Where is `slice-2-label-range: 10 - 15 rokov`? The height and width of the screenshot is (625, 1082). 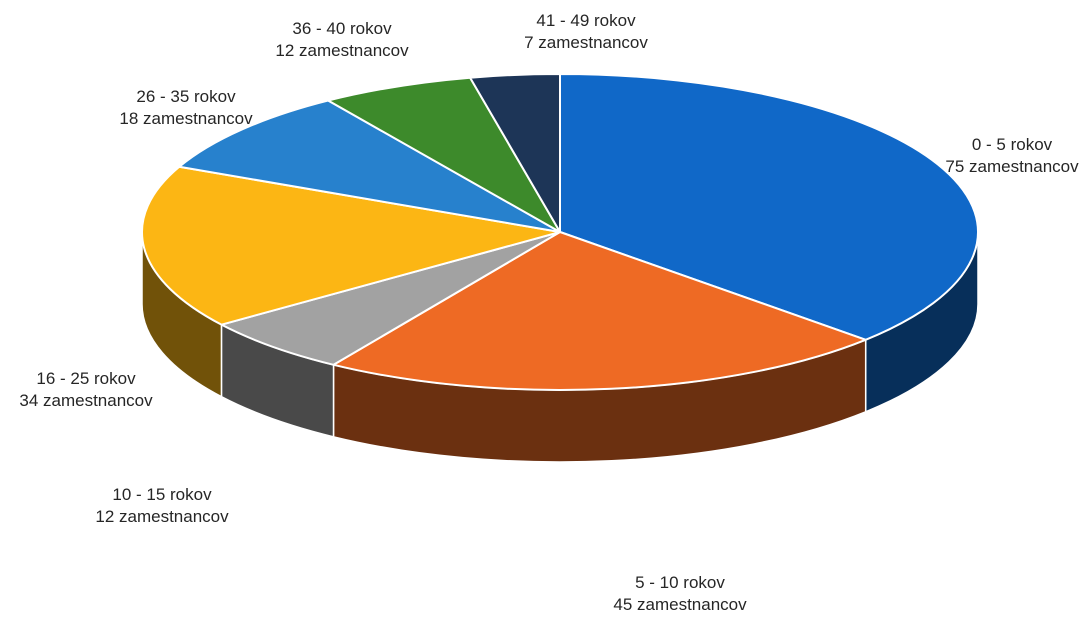 slice-2-label-range: 10 - 15 rokov is located at coordinates (162, 494).